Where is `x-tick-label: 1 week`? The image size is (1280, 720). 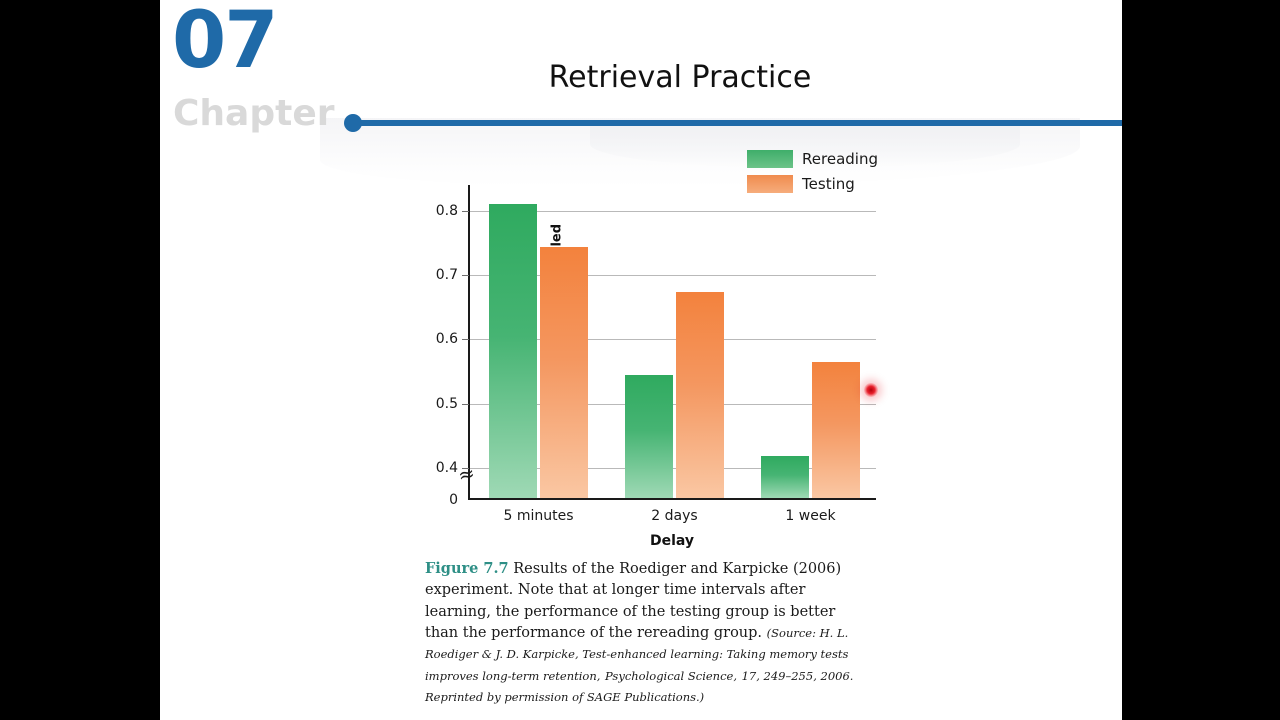 x-tick-label: 1 week is located at coordinates (810, 516).